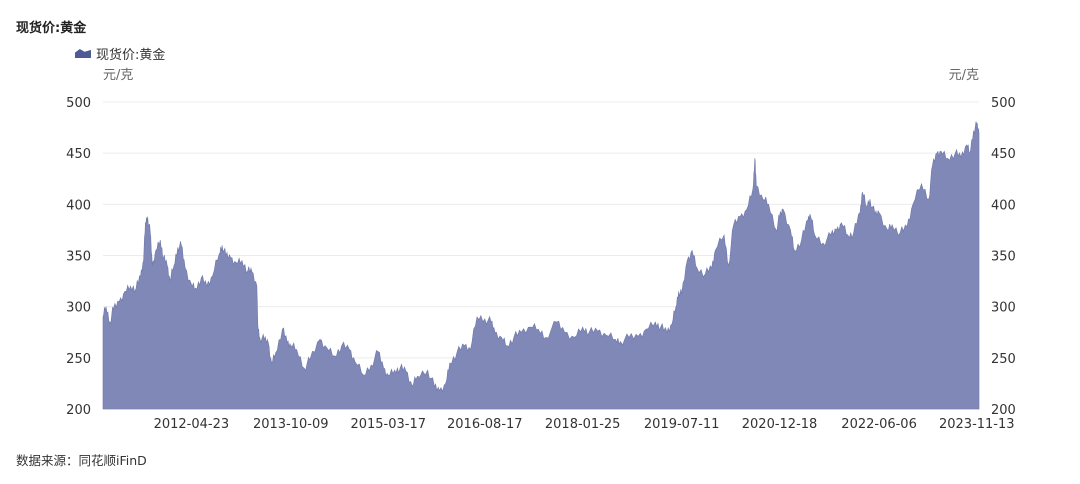  I want to click on y-tick-label-left: 250, so click(78, 359).